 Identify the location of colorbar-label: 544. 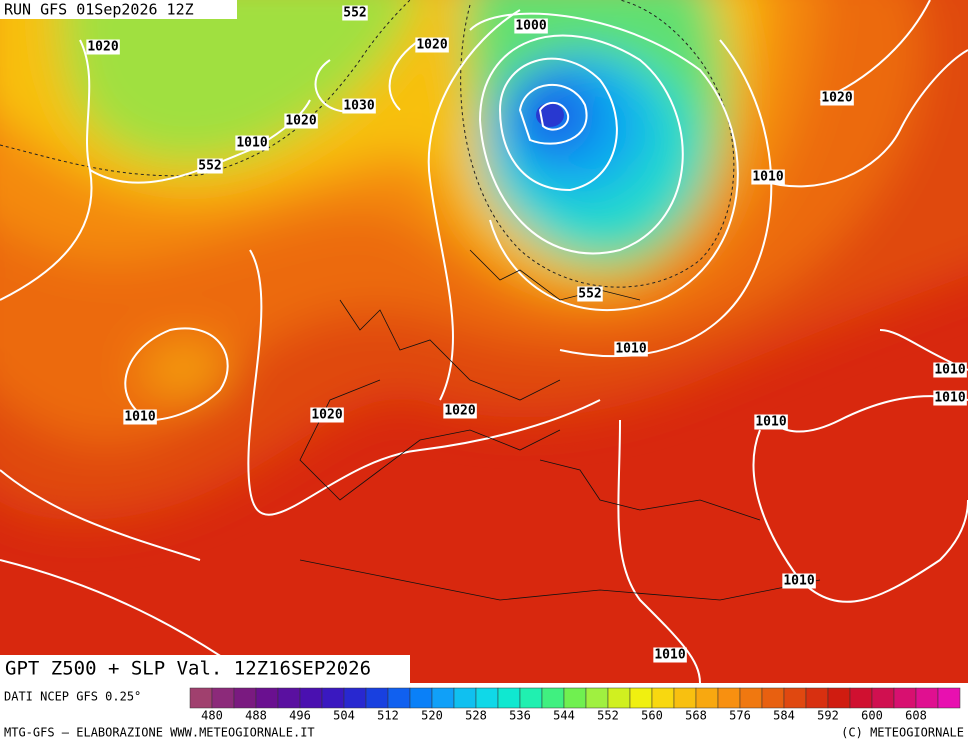
(564, 716).